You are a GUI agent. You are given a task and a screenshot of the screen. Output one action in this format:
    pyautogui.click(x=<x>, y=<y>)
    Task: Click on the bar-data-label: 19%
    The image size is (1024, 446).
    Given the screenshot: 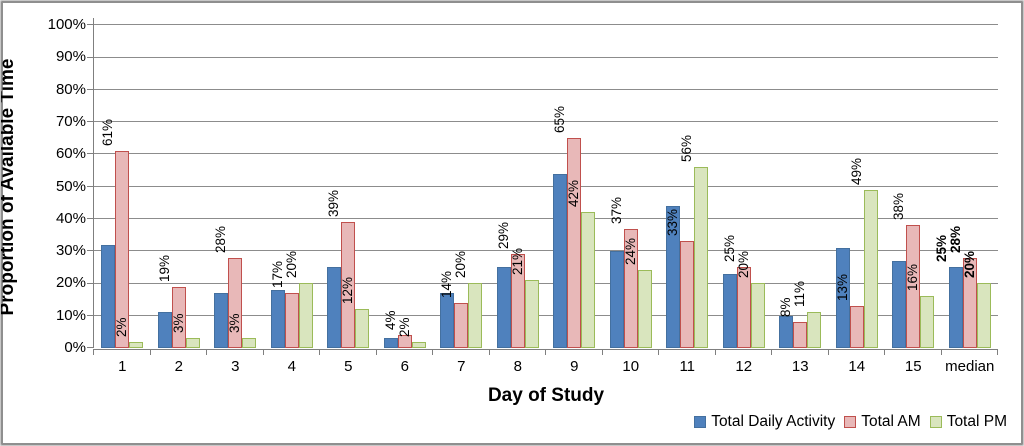 What is the action you would take?
    pyautogui.click(x=164, y=268)
    